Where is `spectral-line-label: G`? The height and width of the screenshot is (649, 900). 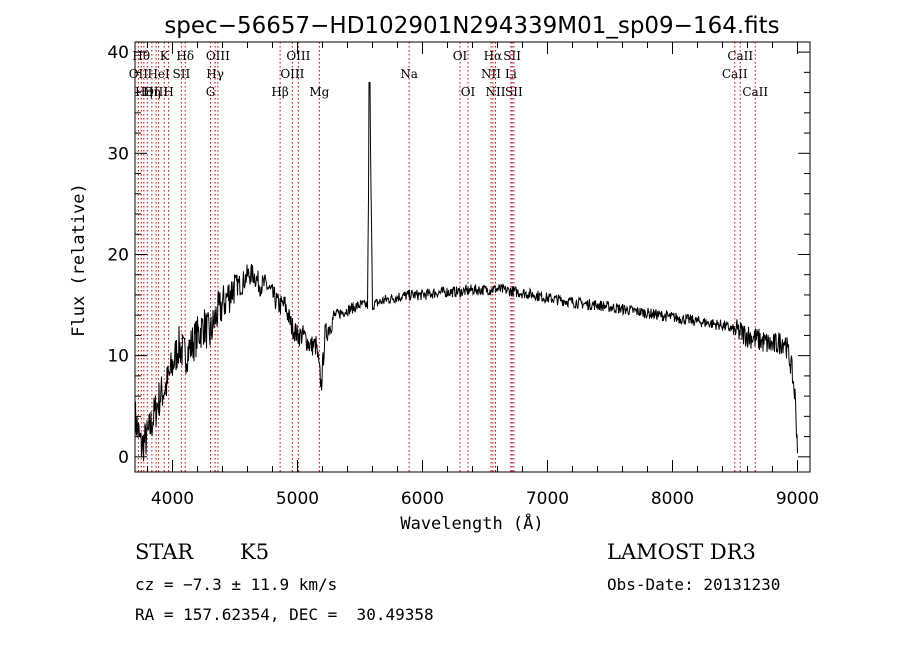 spectral-line-label: G is located at coordinates (211, 92).